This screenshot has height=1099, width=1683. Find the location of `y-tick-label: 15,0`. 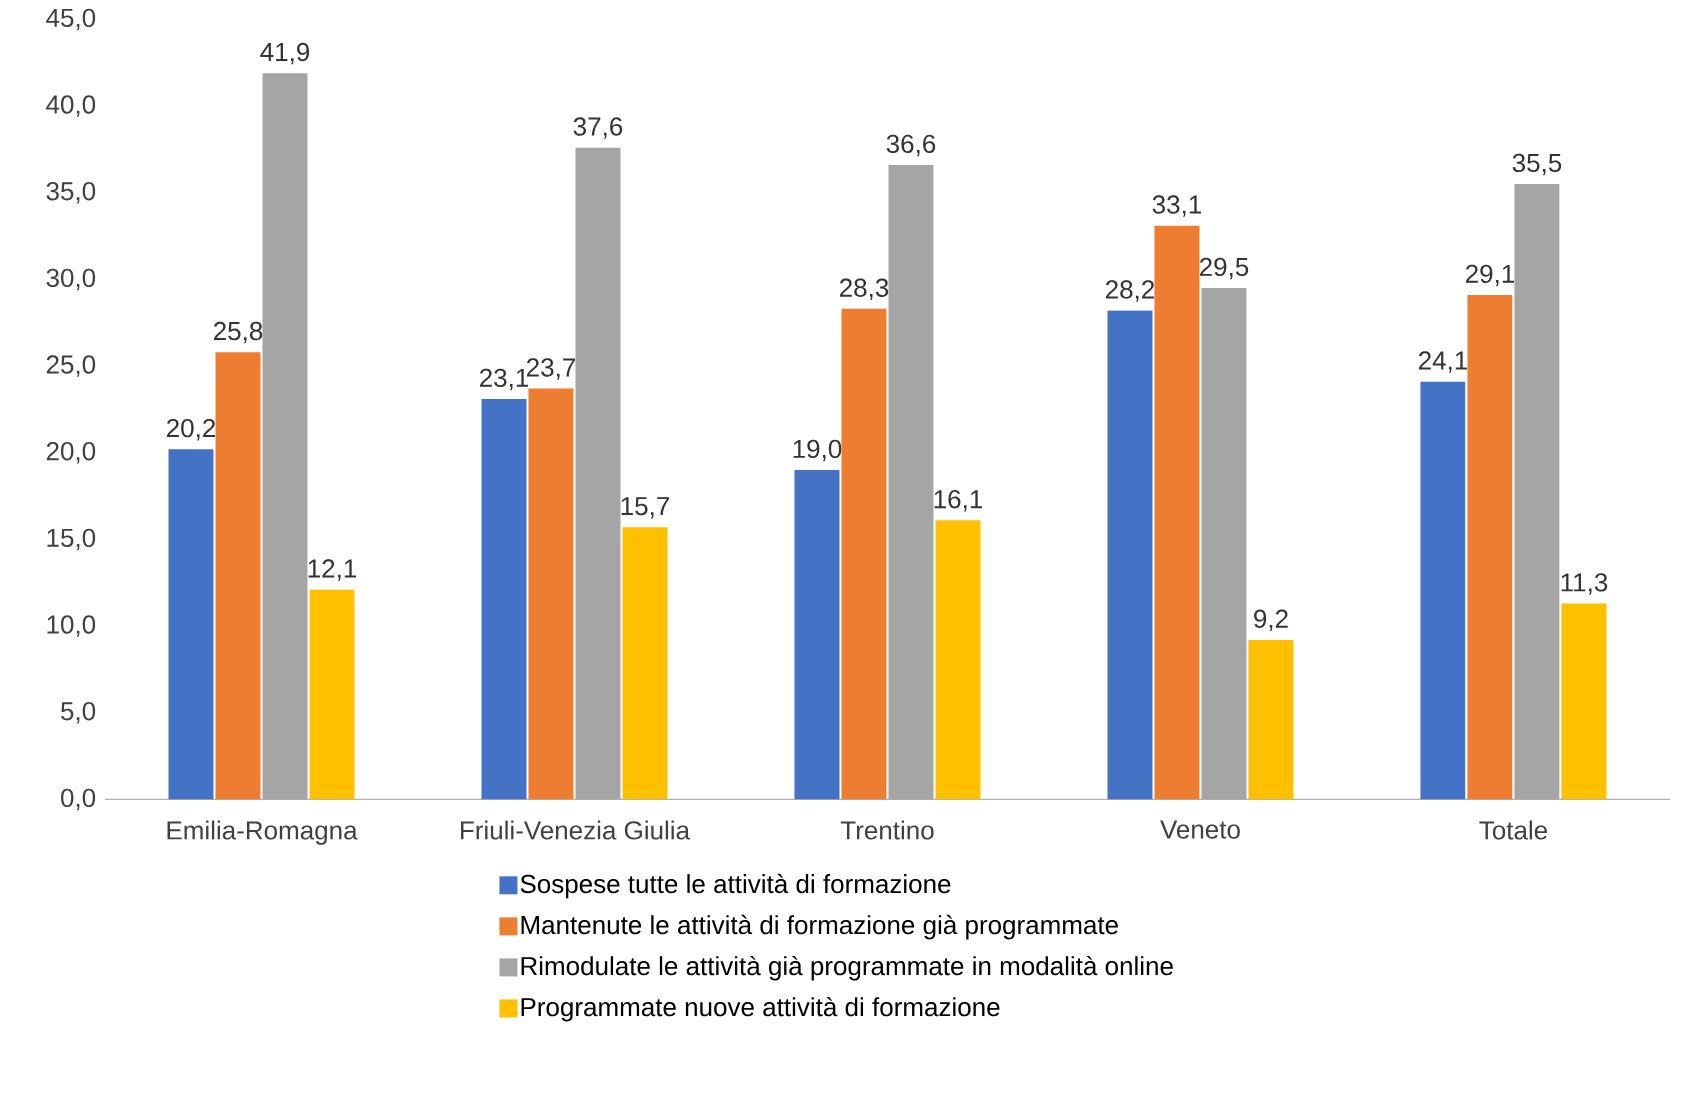

y-tick-label: 15,0 is located at coordinates (71, 539).